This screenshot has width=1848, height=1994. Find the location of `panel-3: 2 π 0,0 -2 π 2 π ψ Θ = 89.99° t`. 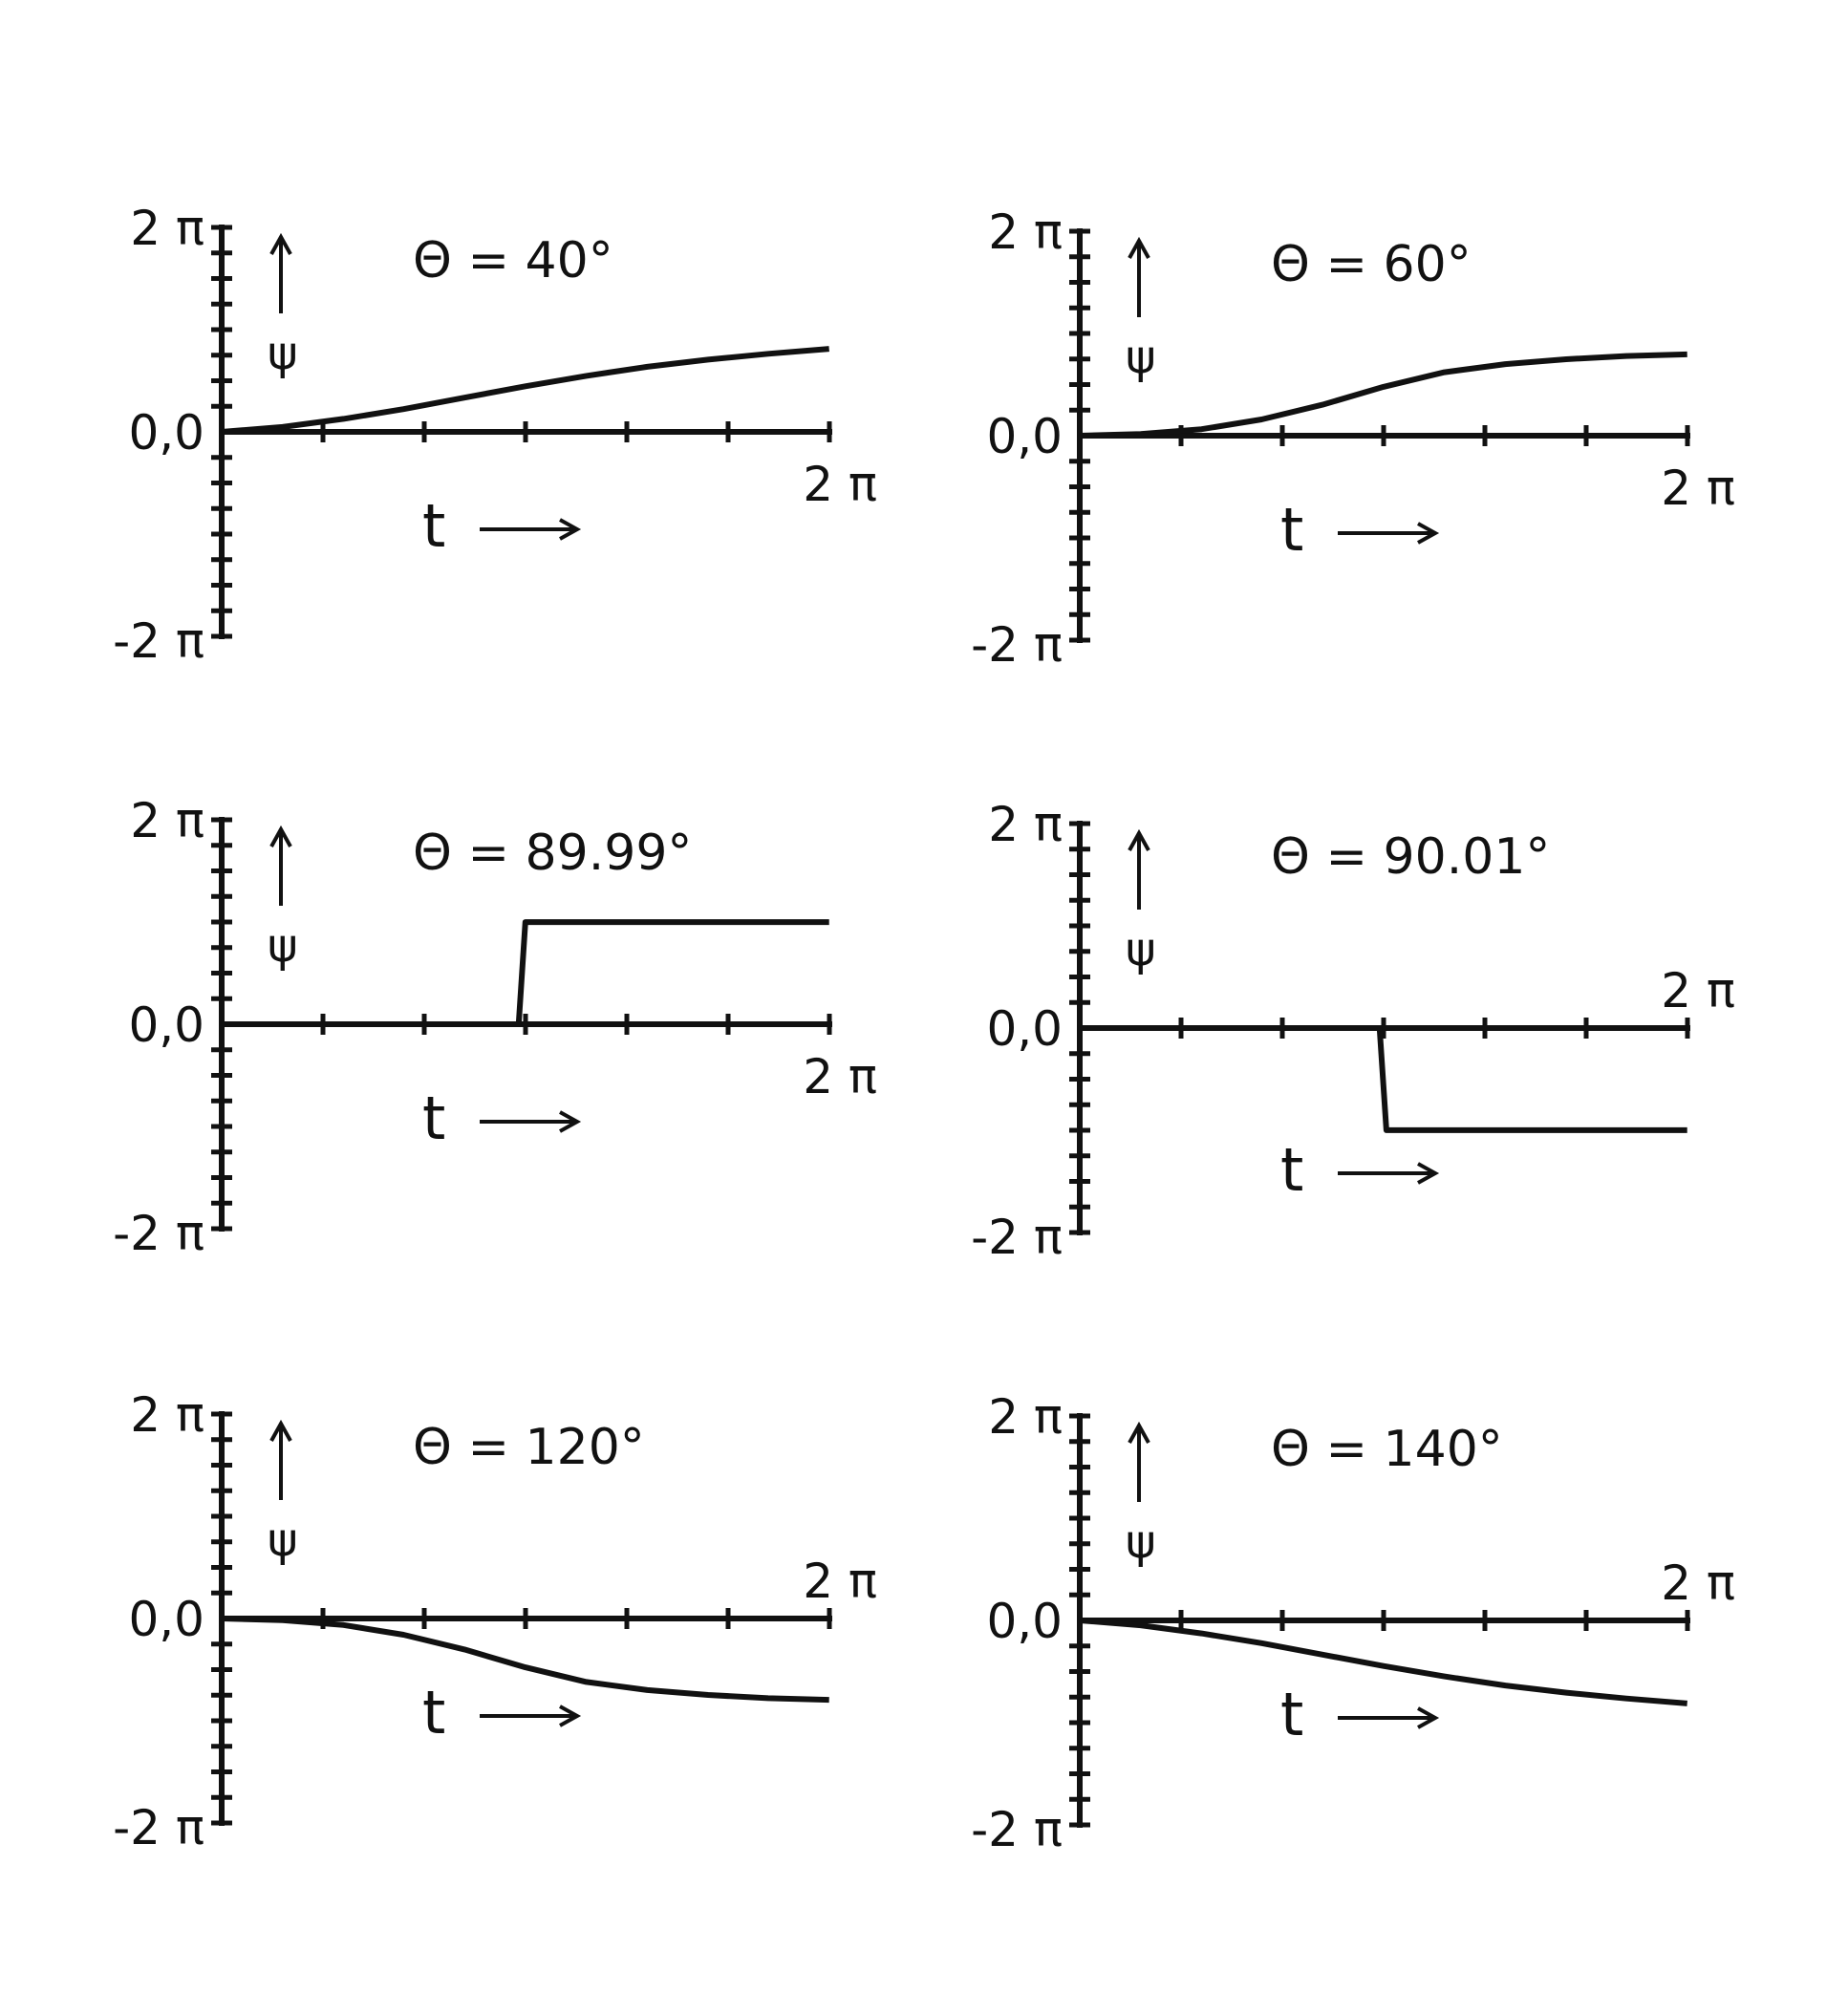

panel-3: 2 π 0,0 -2 π 2 π ψ Θ = 89.99° t is located at coordinates (495, 1027).